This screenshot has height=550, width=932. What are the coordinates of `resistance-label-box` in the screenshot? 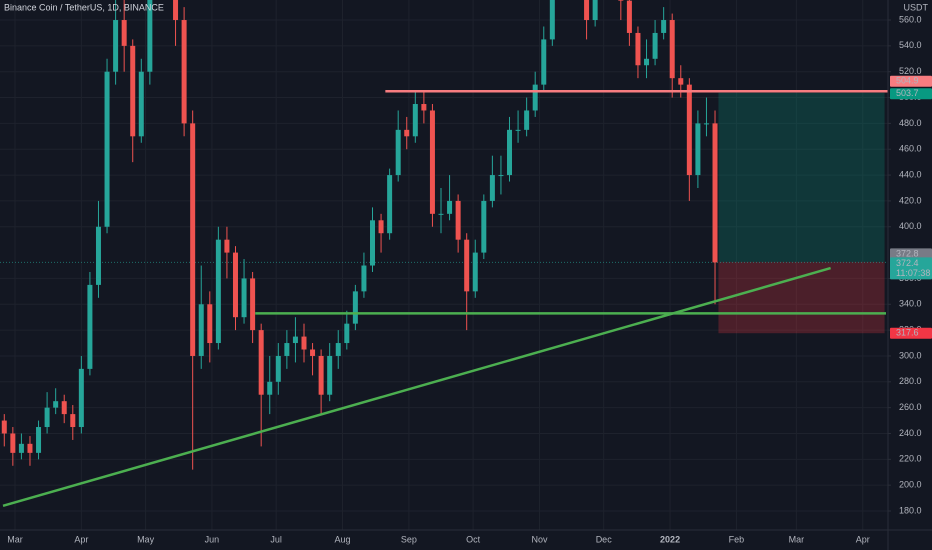 It's located at (911, 81).